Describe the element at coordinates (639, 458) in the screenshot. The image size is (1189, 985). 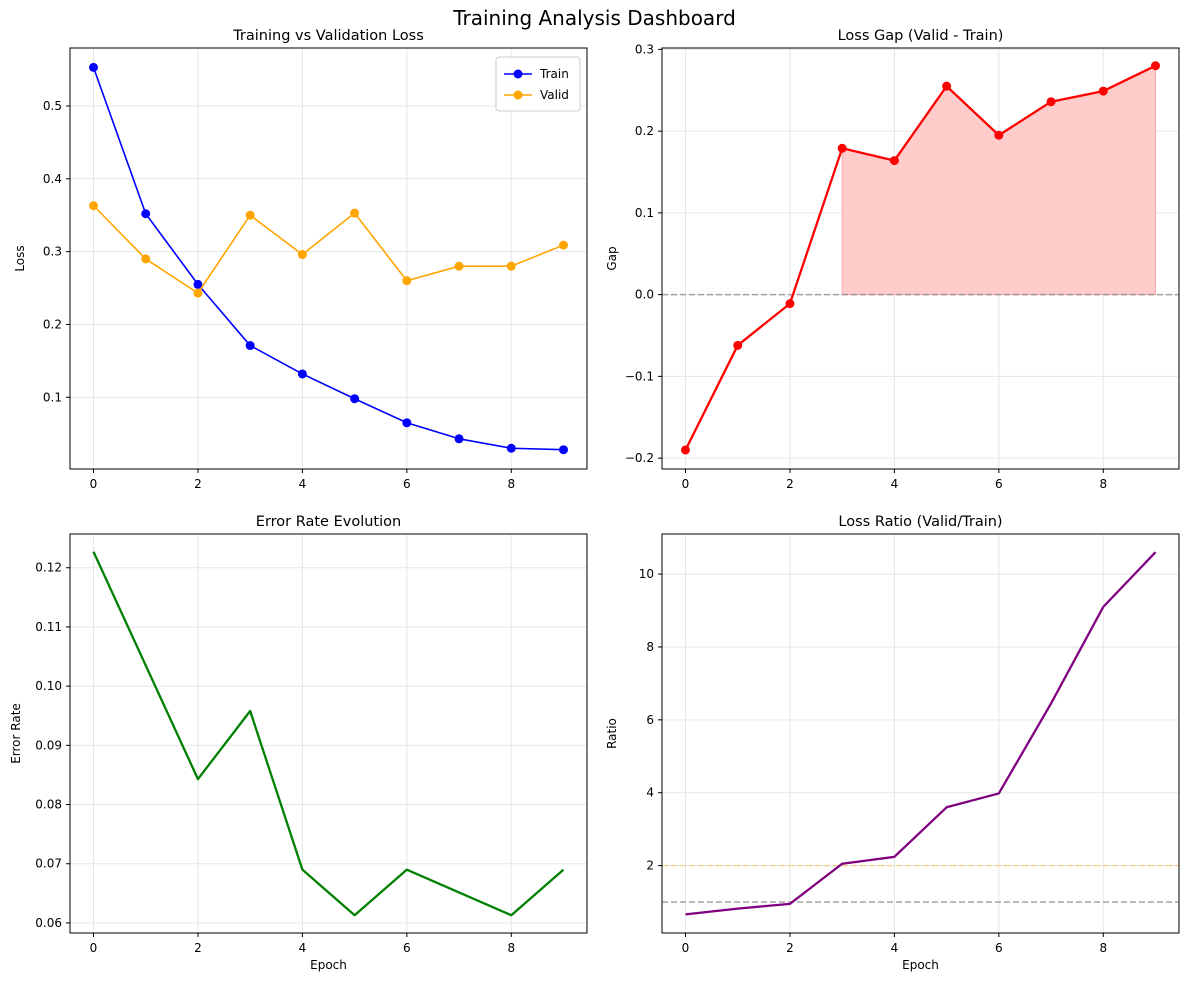
I see `y-tick-label: −0.2` at that location.